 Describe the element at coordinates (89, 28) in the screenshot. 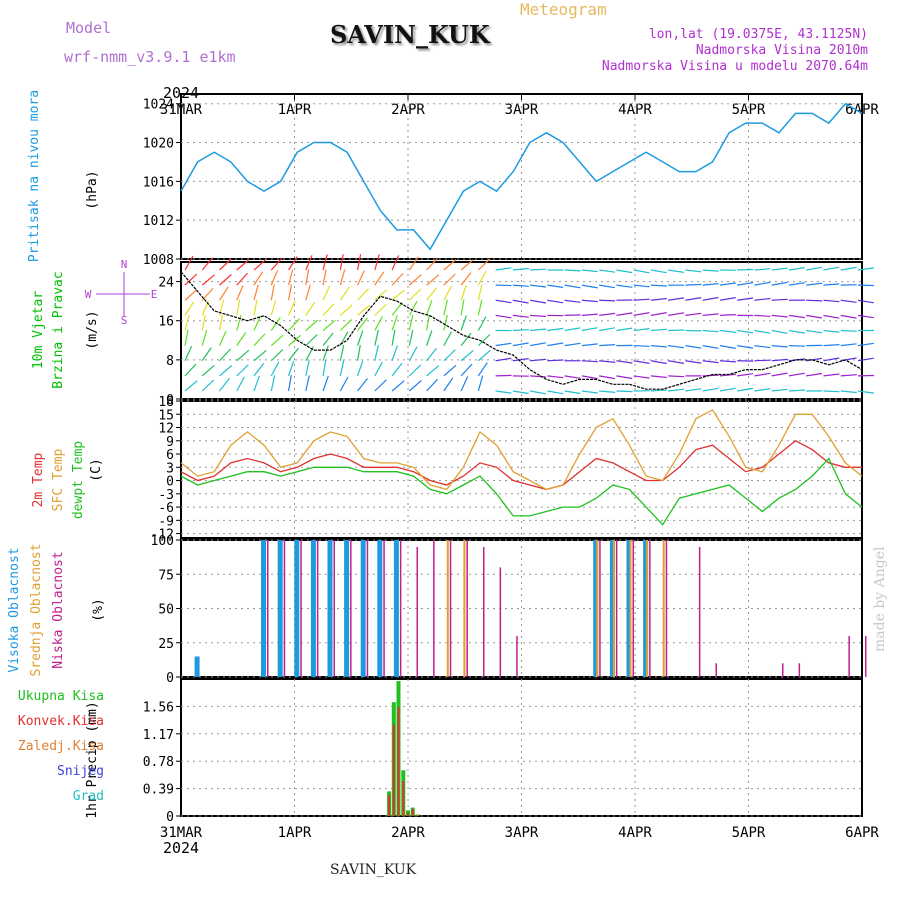

I see `model-label: Model` at that location.